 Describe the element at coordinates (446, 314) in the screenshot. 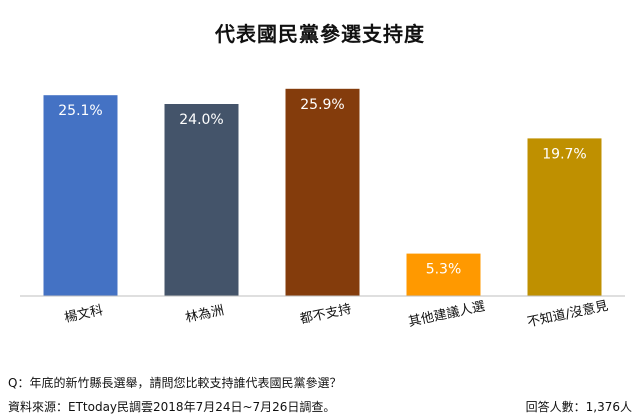

I see `category-label-4: 其他建議人選` at that location.